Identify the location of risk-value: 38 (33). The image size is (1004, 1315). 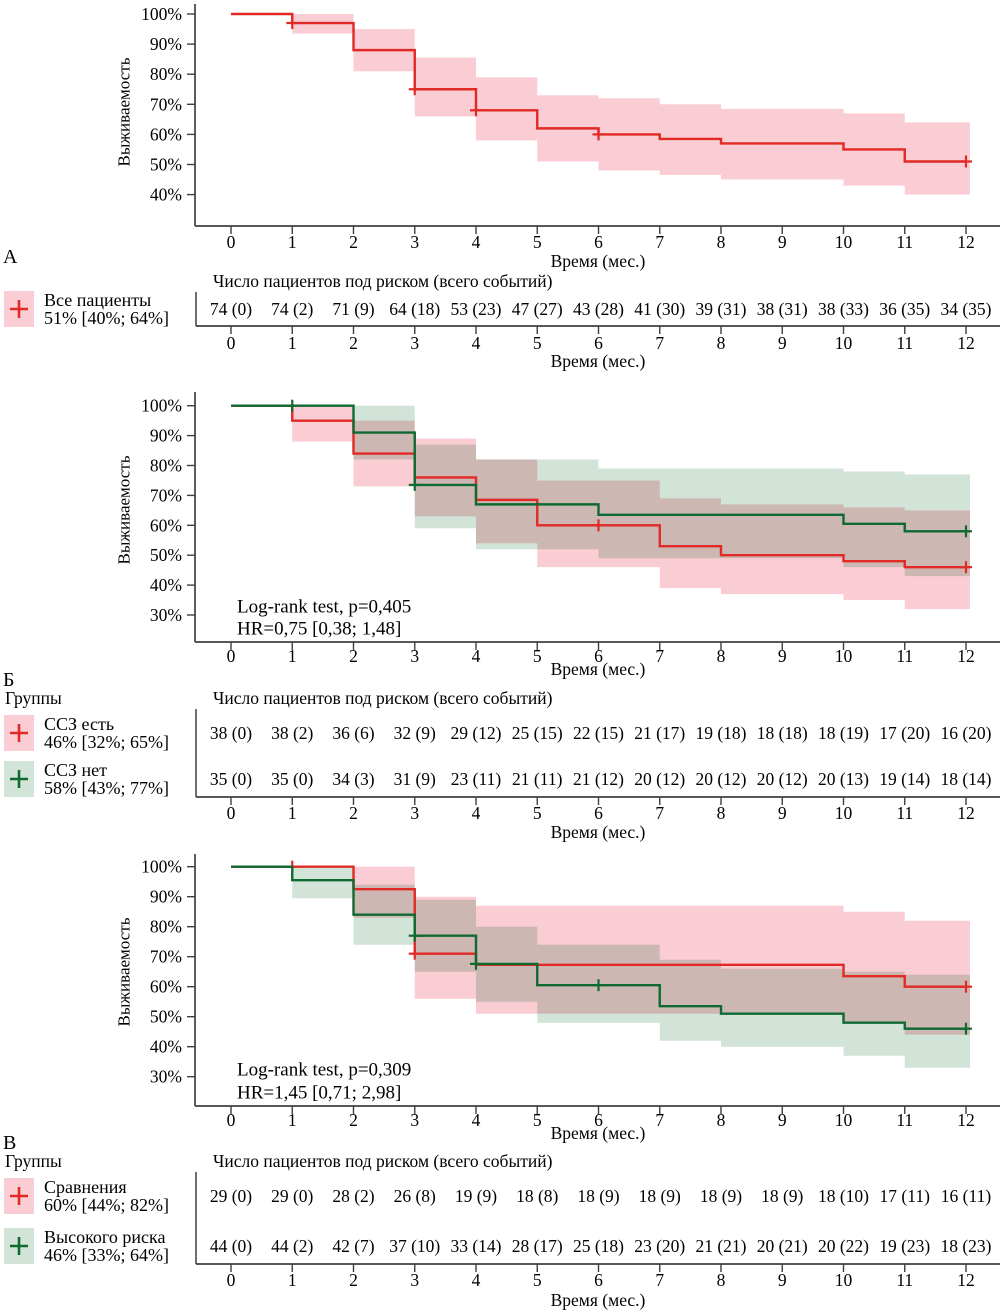
(843, 309).